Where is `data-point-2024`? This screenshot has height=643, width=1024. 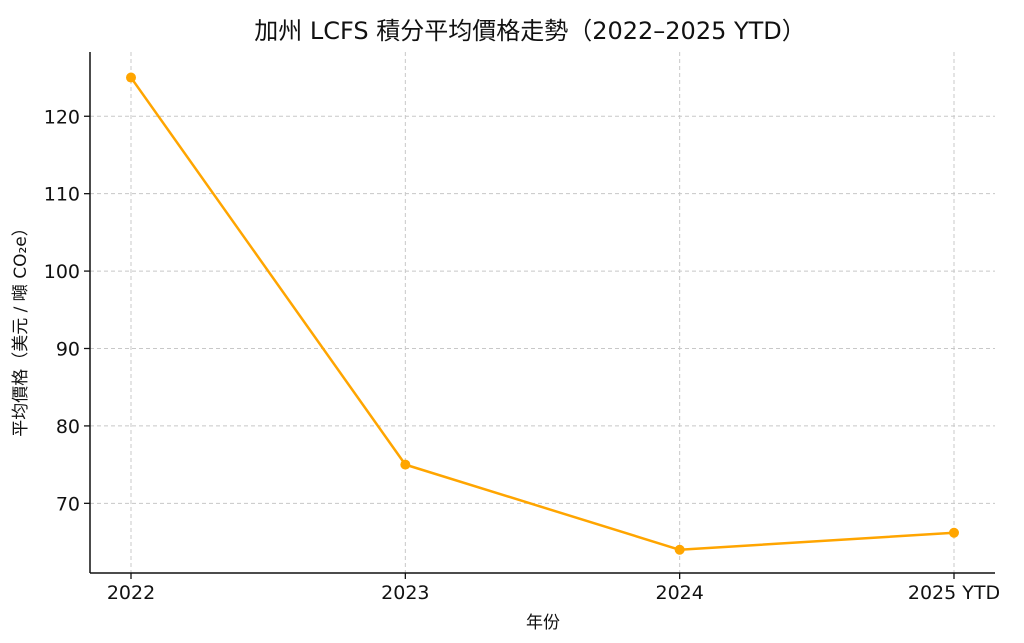 data-point-2024 is located at coordinates (679, 549).